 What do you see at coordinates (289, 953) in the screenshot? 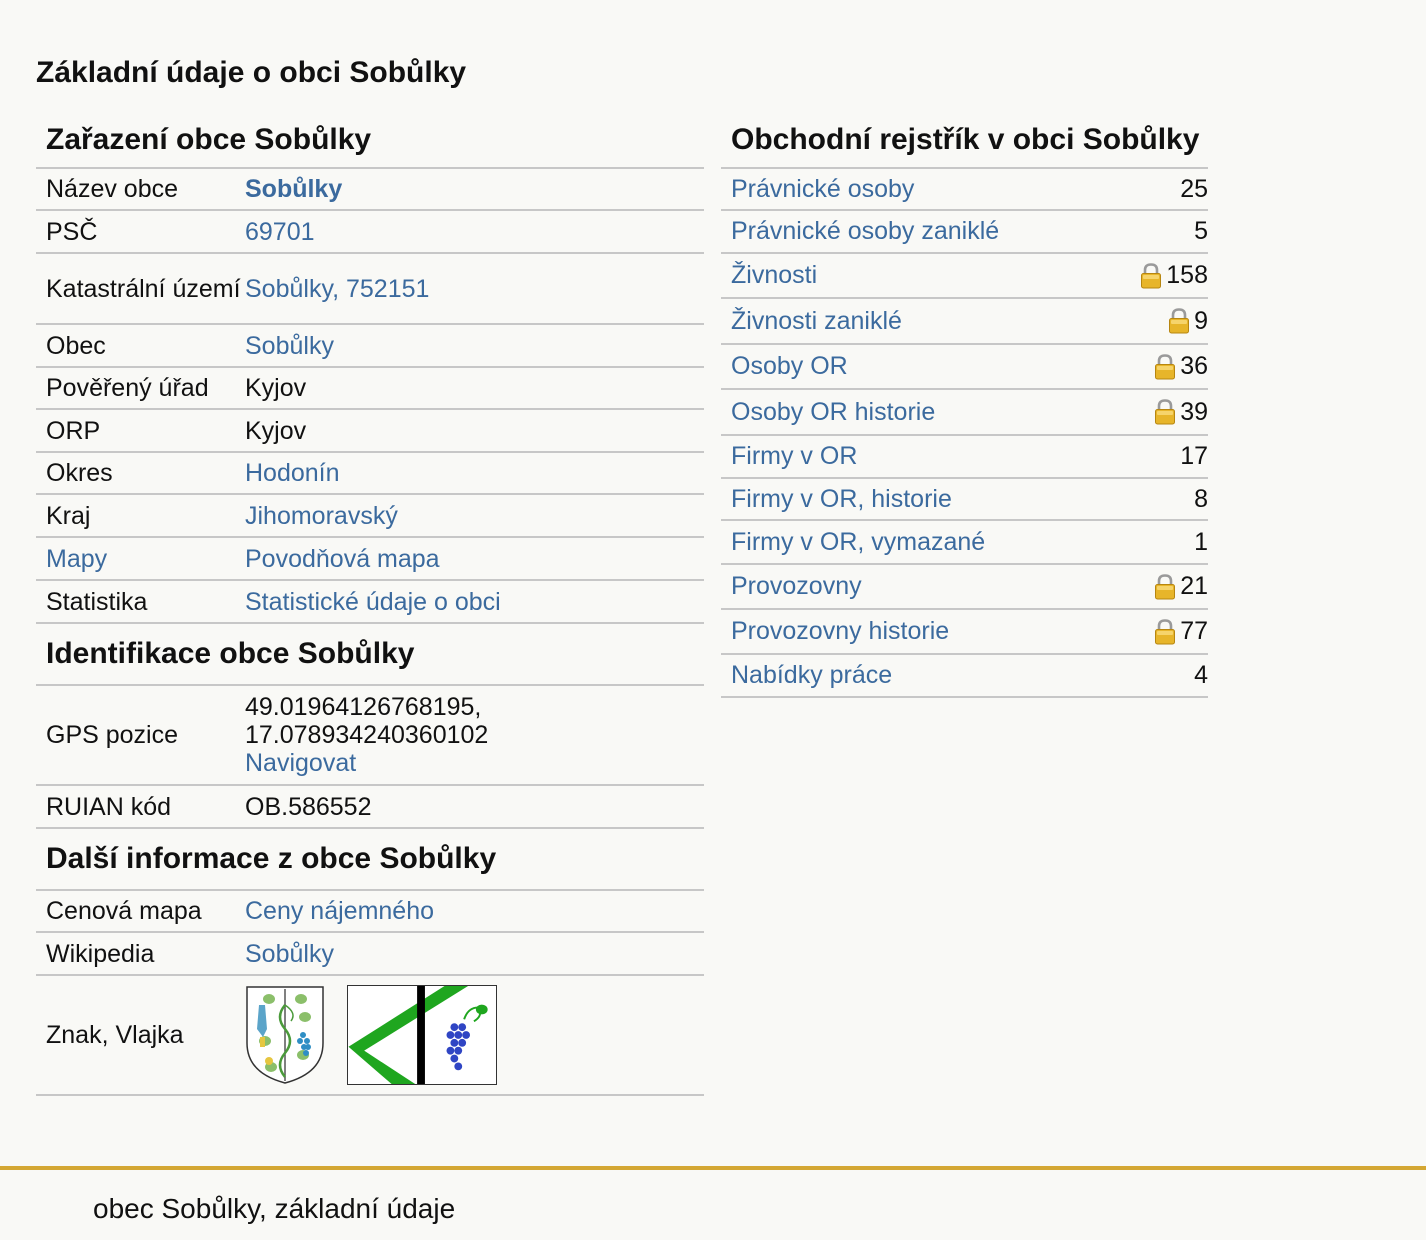
I see `wikipedia-link: Sobůlky` at bounding box center [289, 953].